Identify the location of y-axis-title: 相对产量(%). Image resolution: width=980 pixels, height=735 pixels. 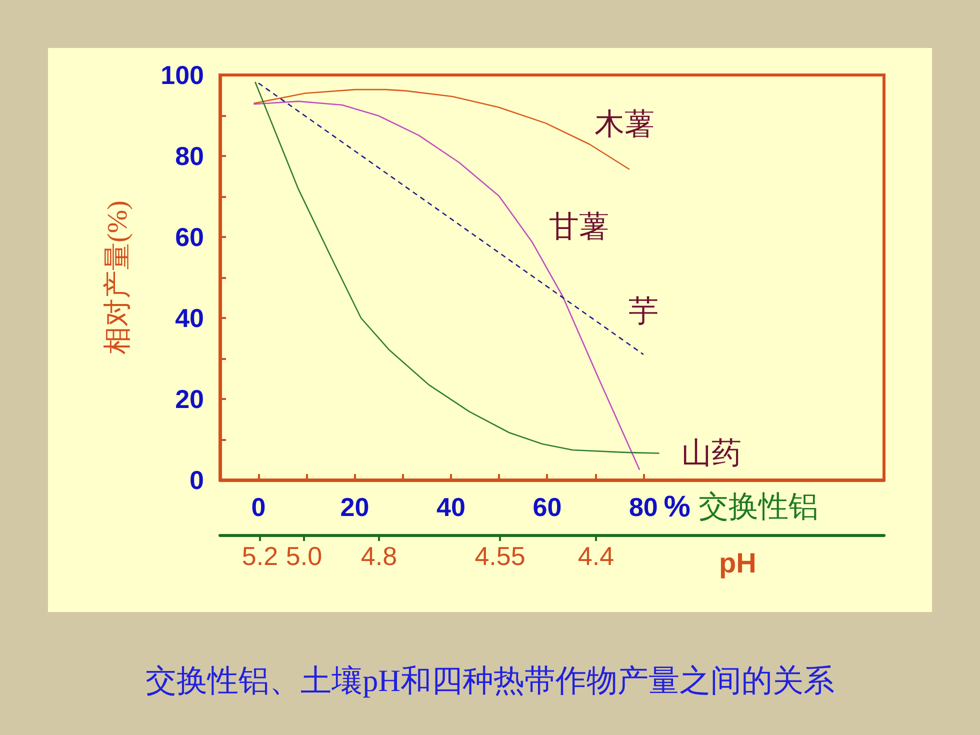
(118, 277).